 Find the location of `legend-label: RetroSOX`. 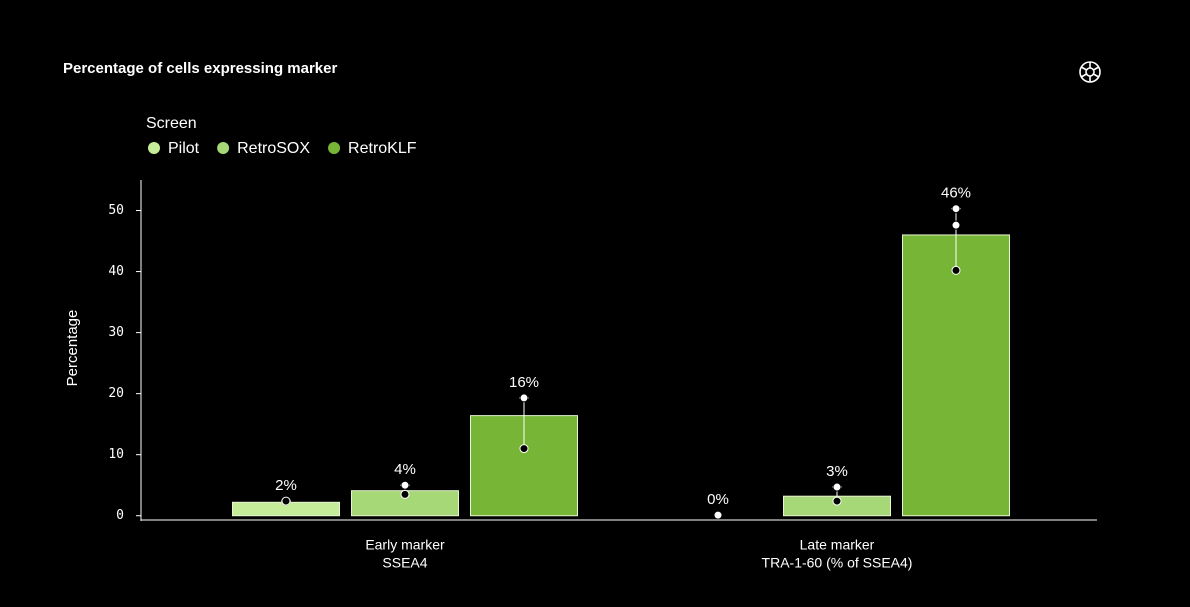

legend-label: RetroSOX is located at coordinates (273, 148).